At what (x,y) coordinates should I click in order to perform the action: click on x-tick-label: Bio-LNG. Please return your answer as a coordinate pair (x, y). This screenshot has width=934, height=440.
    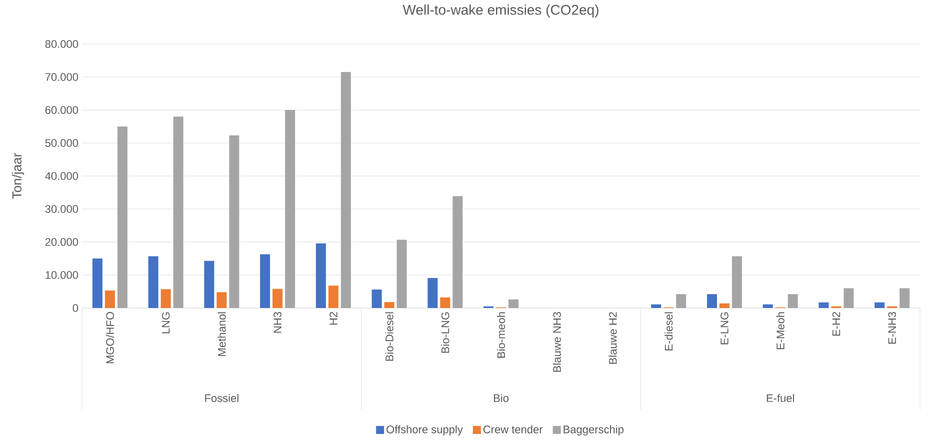
    Looking at the image, I should click on (445, 332).